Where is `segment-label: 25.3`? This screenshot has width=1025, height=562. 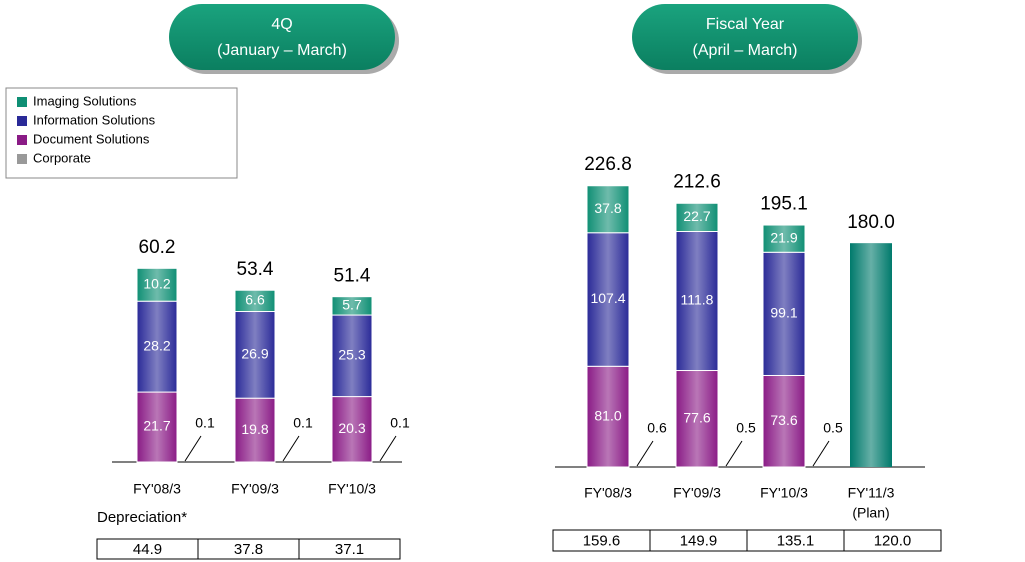 segment-label: 25.3 is located at coordinates (351, 355).